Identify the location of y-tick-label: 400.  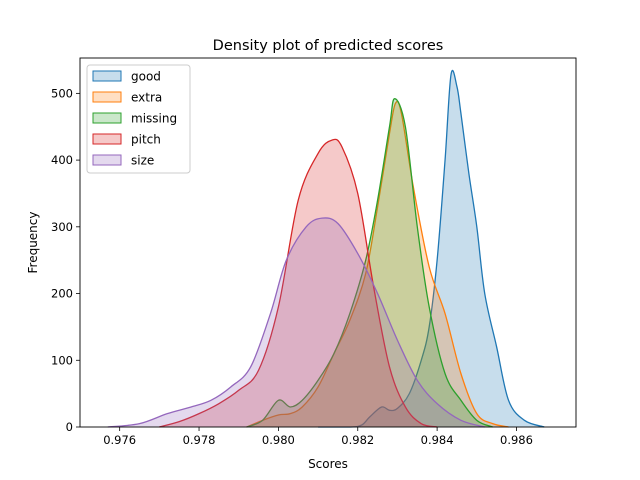
(62, 160).